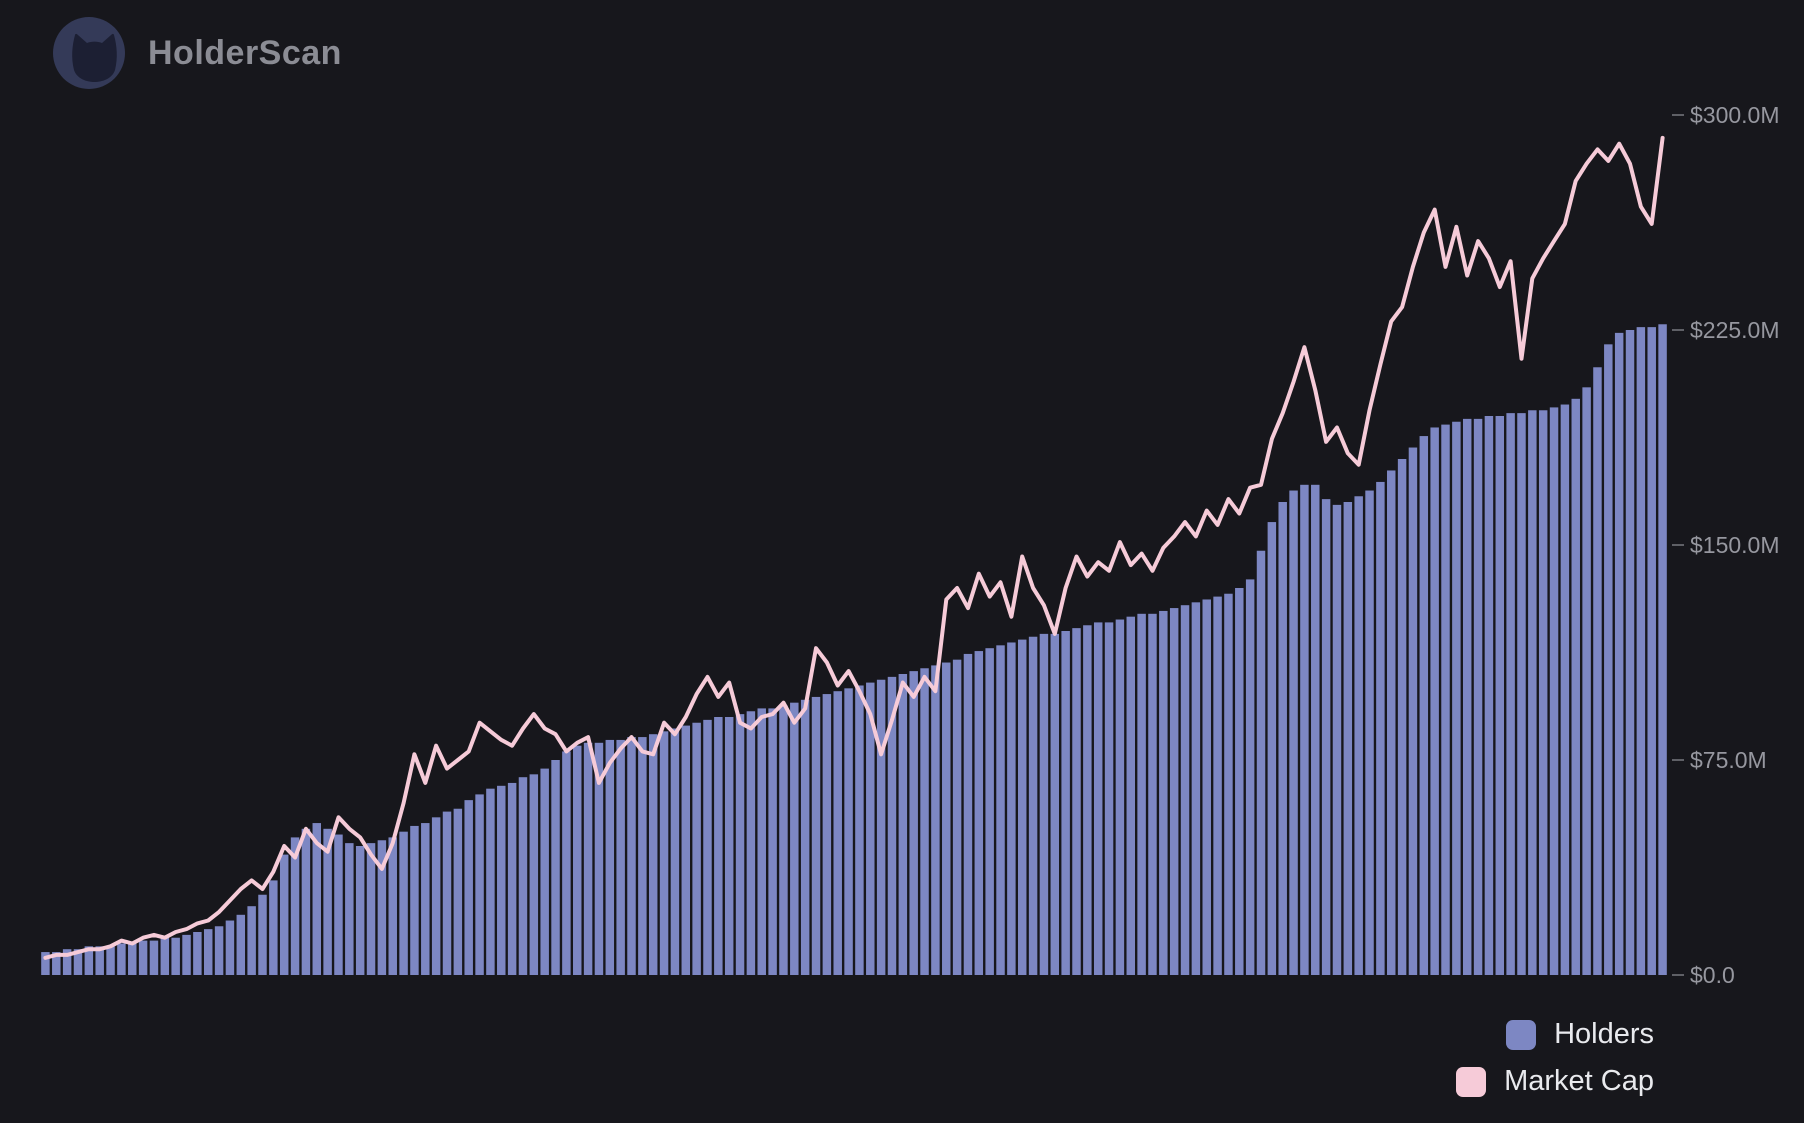  I want to click on legend-item-marketcap: Market Cap, so click(1555, 1081).